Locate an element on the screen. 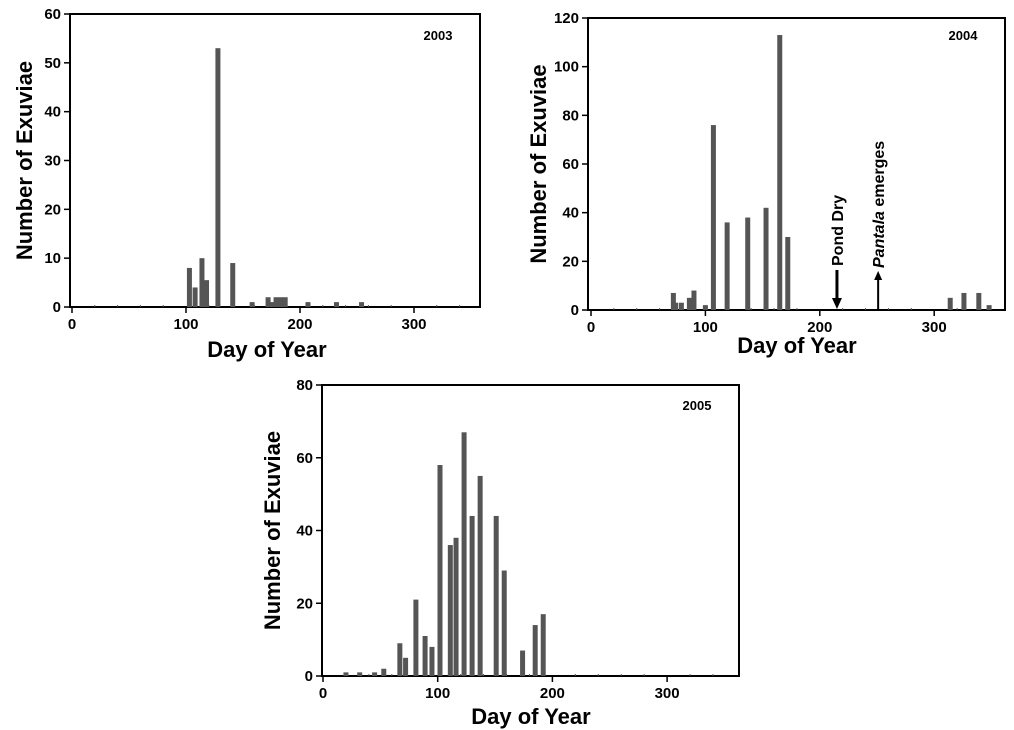 Image resolution: width=1014 pixels, height=730 pixels. pond-dry-label: Pond Dry is located at coordinates (838, 230).